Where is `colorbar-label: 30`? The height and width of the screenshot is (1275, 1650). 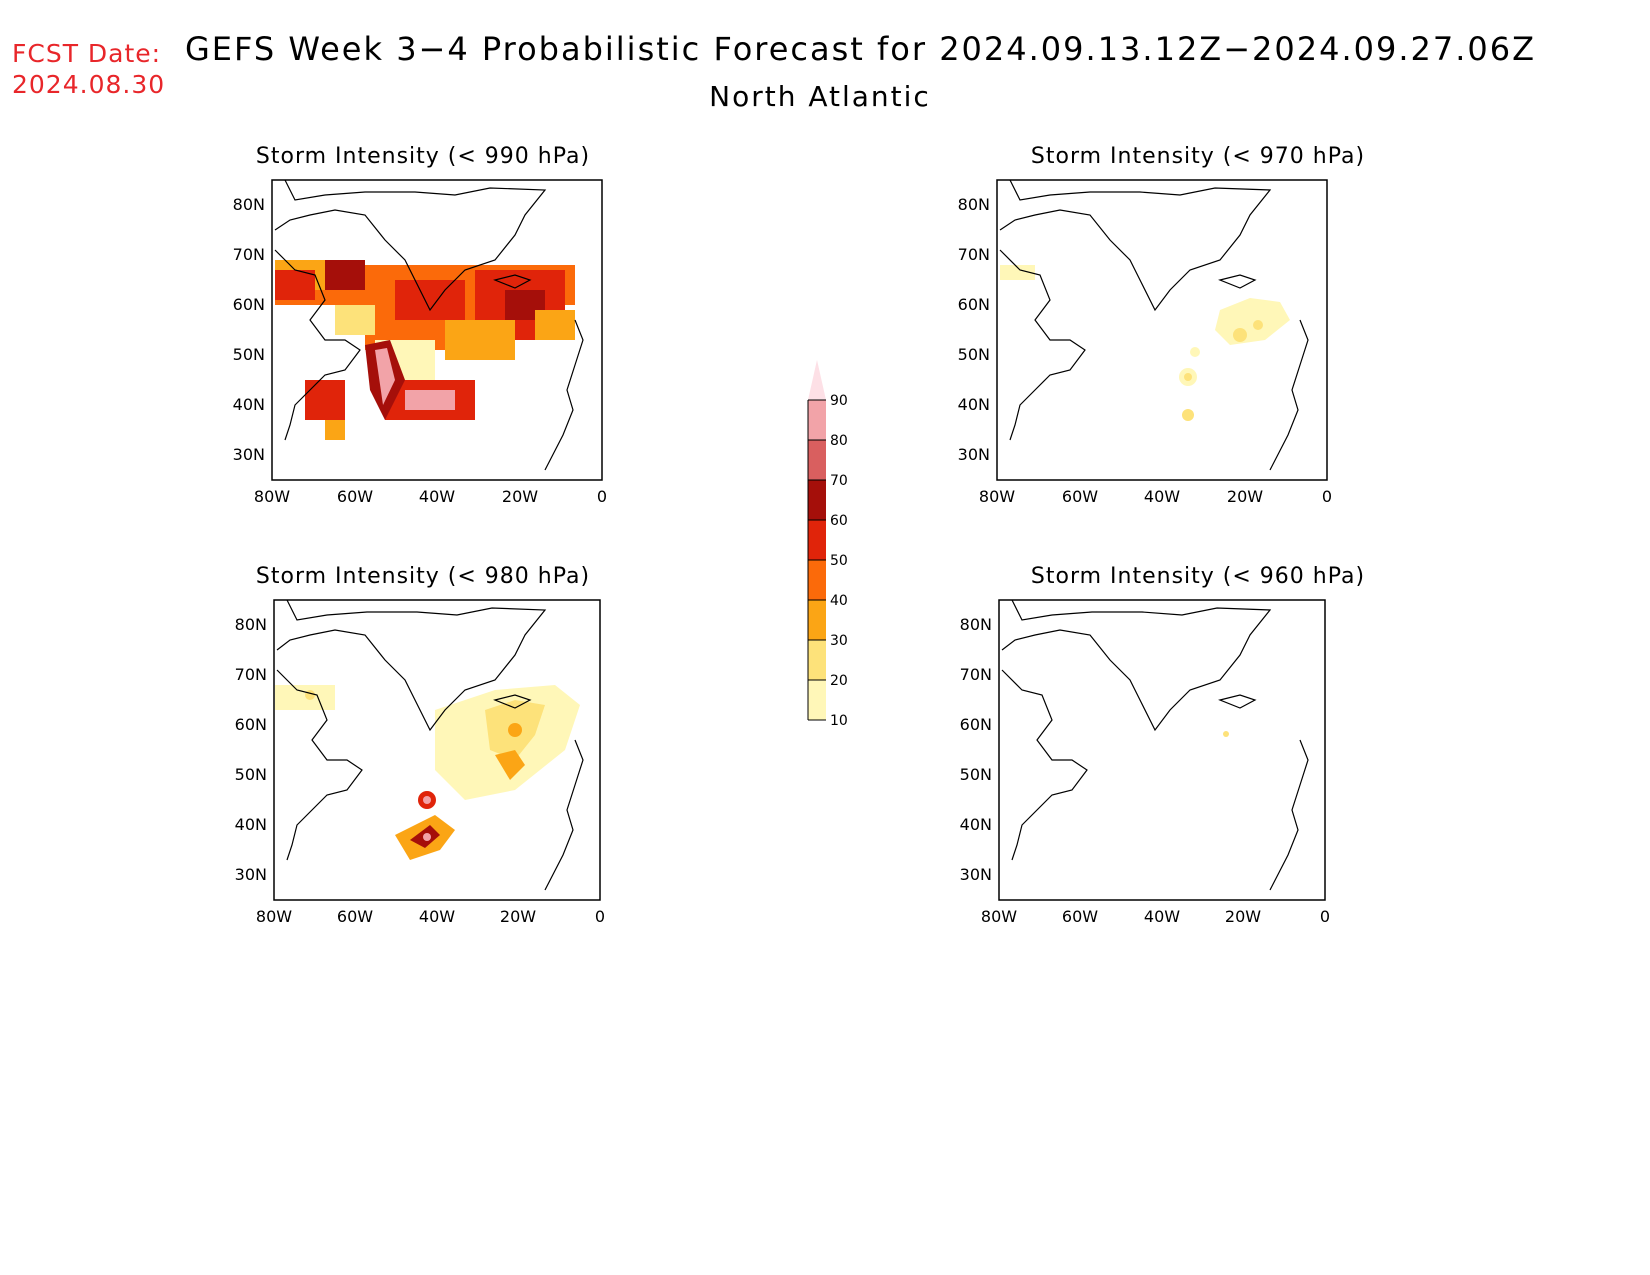 colorbar-label: 30 is located at coordinates (839, 641).